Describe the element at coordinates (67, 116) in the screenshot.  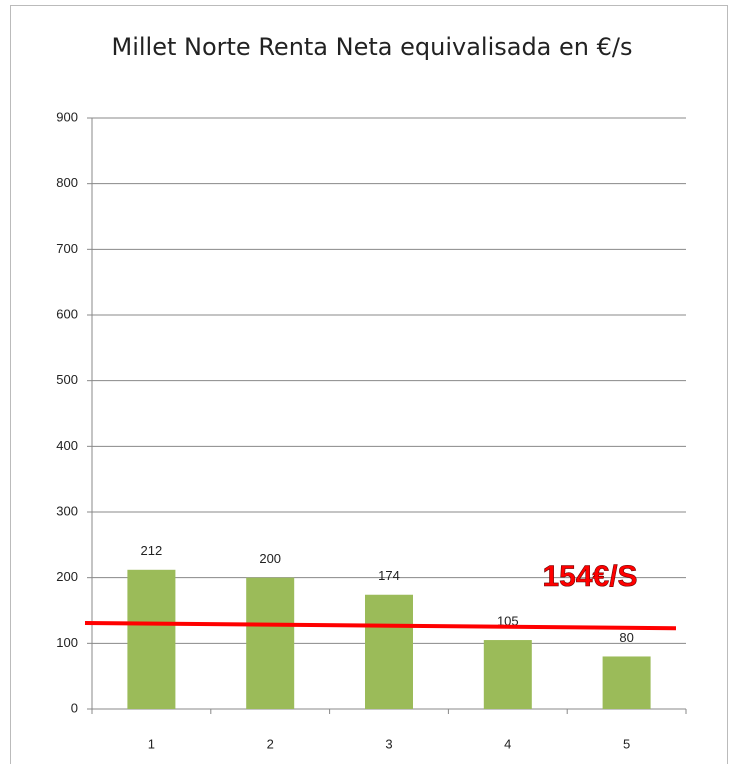
I see `y-tick-label: 900` at that location.